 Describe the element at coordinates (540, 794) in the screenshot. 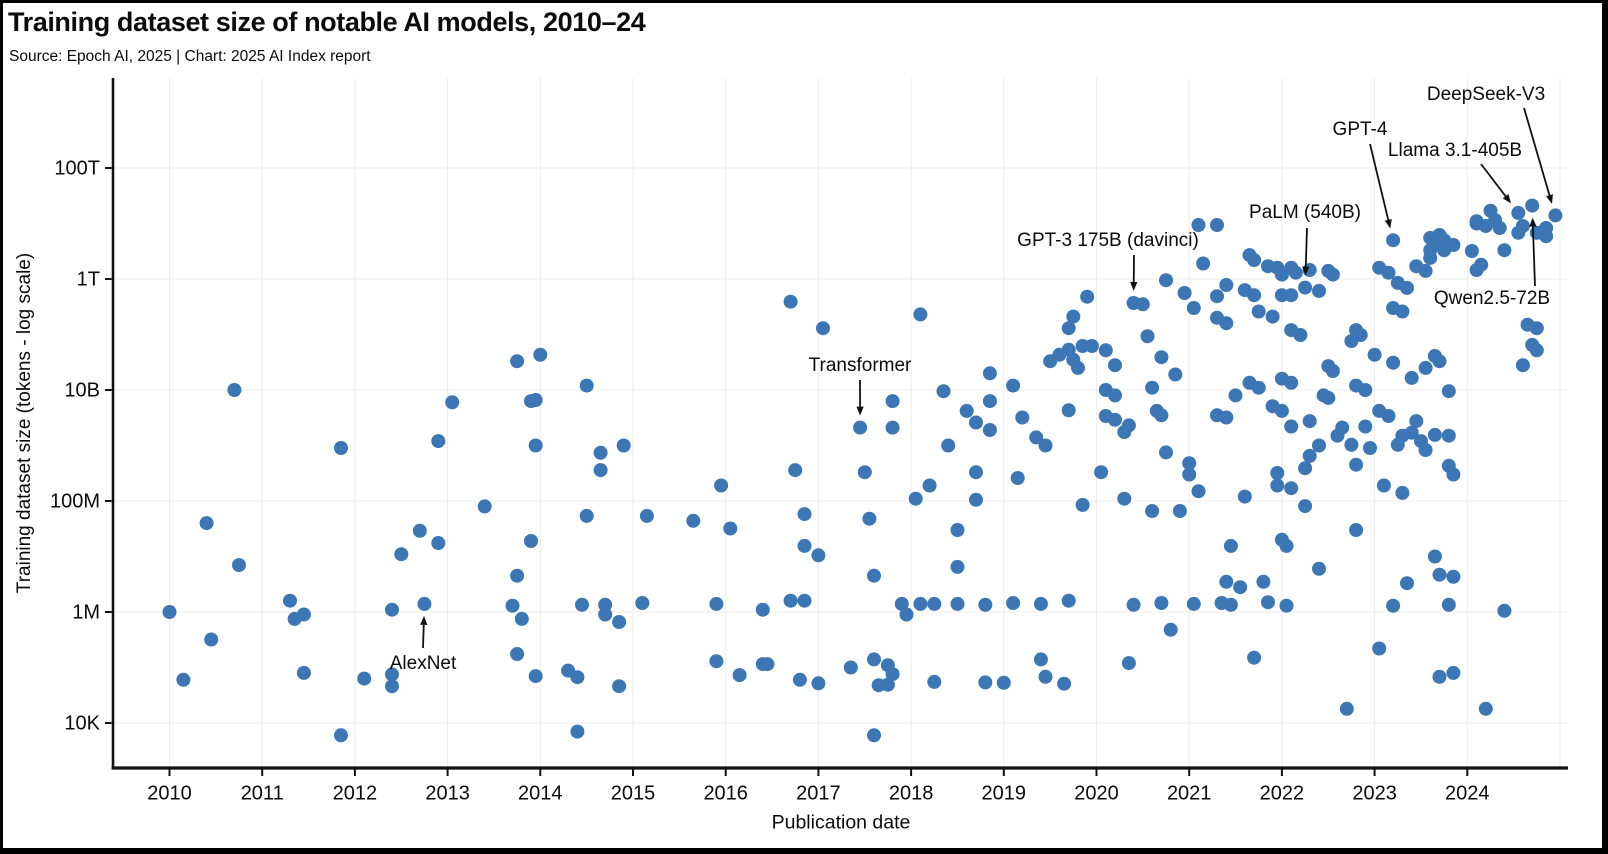

I see `x-tick-label: 2014` at that location.